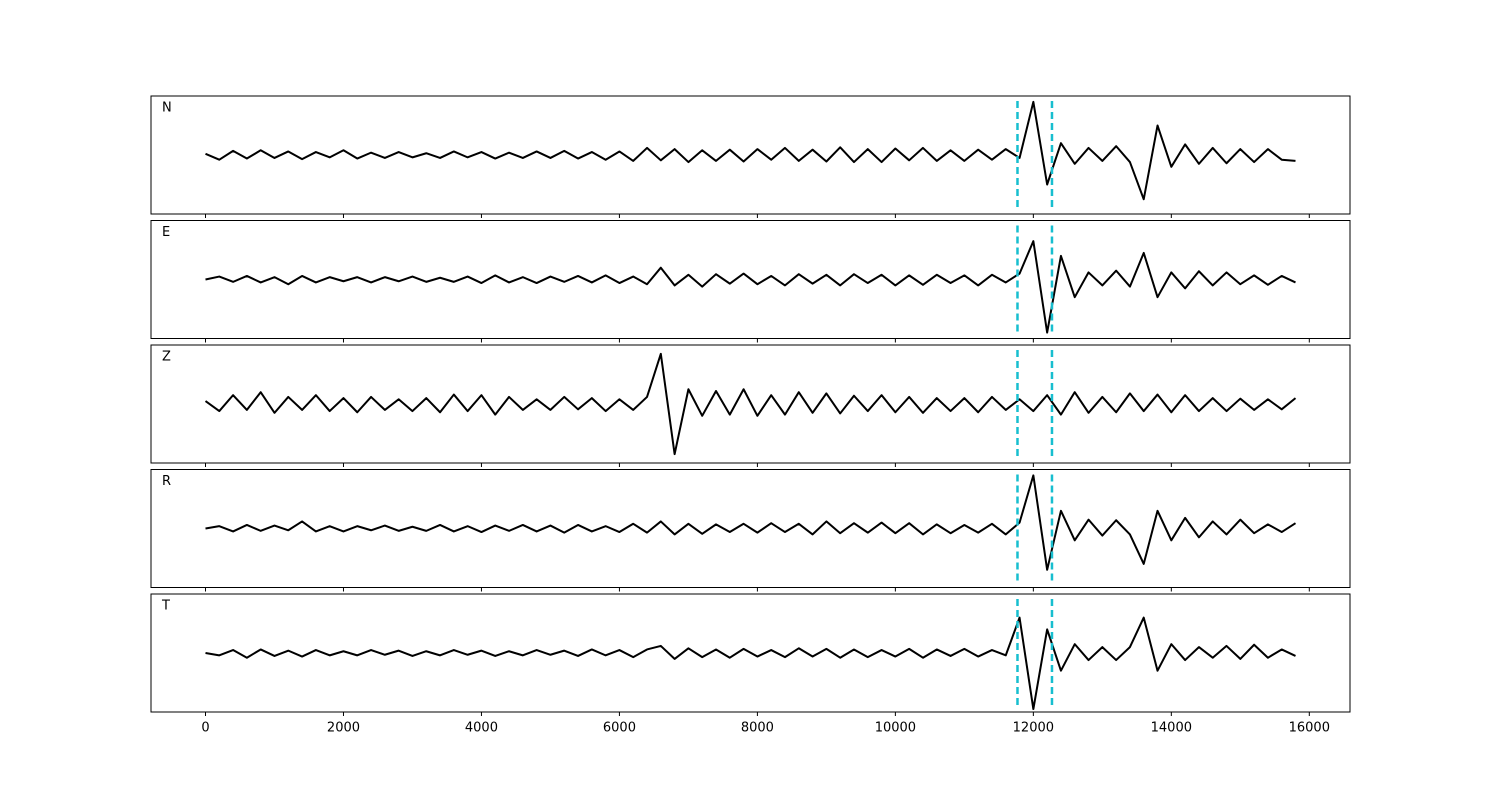  What do you see at coordinates (205, 728) in the screenshot?
I see `x-tick-label: 0` at bounding box center [205, 728].